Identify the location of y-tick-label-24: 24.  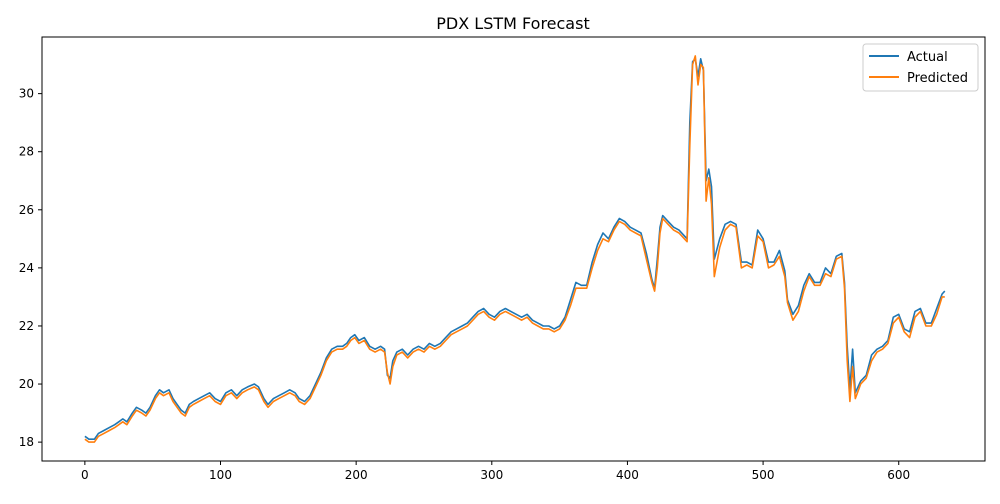
(26, 268).